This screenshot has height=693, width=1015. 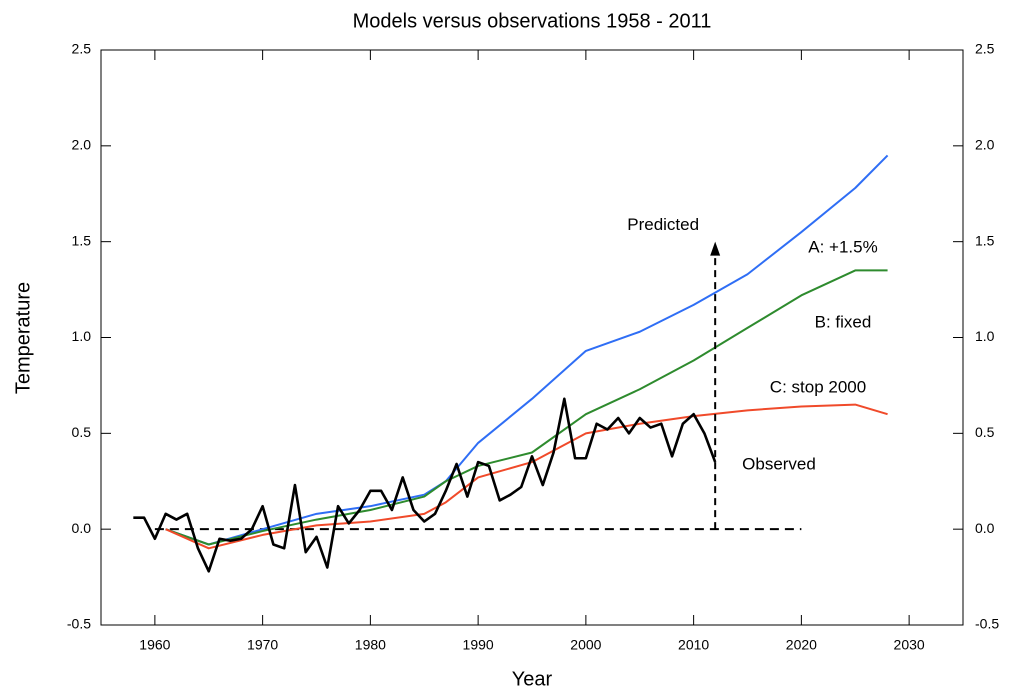 What do you see at coordinates (79, 624) in the screenshot?
I see `y-tick-label: -0.5` at bounding box center [79, 624].